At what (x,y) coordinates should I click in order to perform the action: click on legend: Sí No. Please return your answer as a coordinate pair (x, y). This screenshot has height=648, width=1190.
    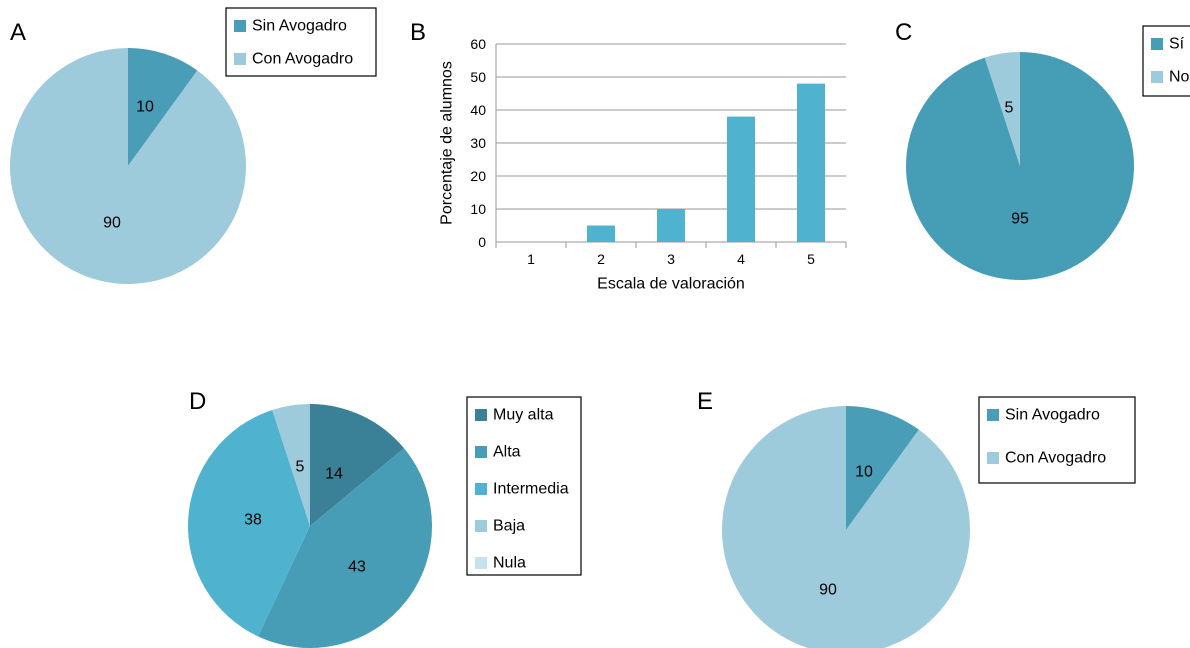
    Looking at the image, I should click on (1166, 61).